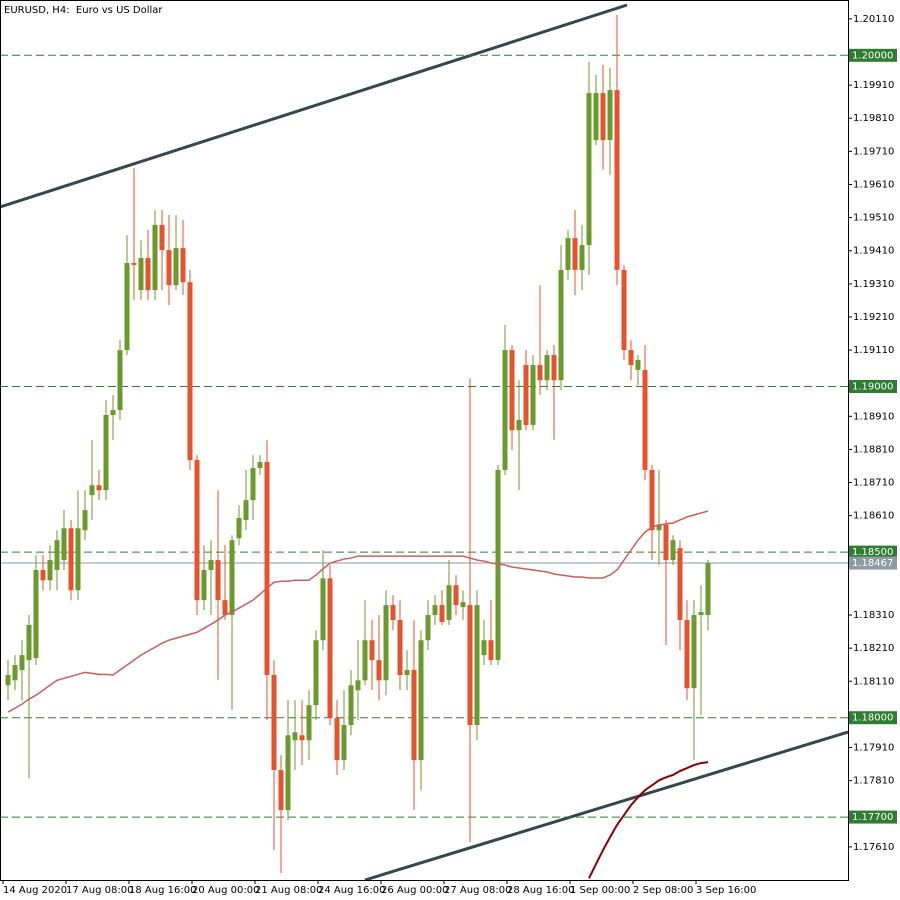  Describe the element at coordinates (414, 890) in the screenshot. I see `x-tick-label: 26 Aug 00:00` at that location.